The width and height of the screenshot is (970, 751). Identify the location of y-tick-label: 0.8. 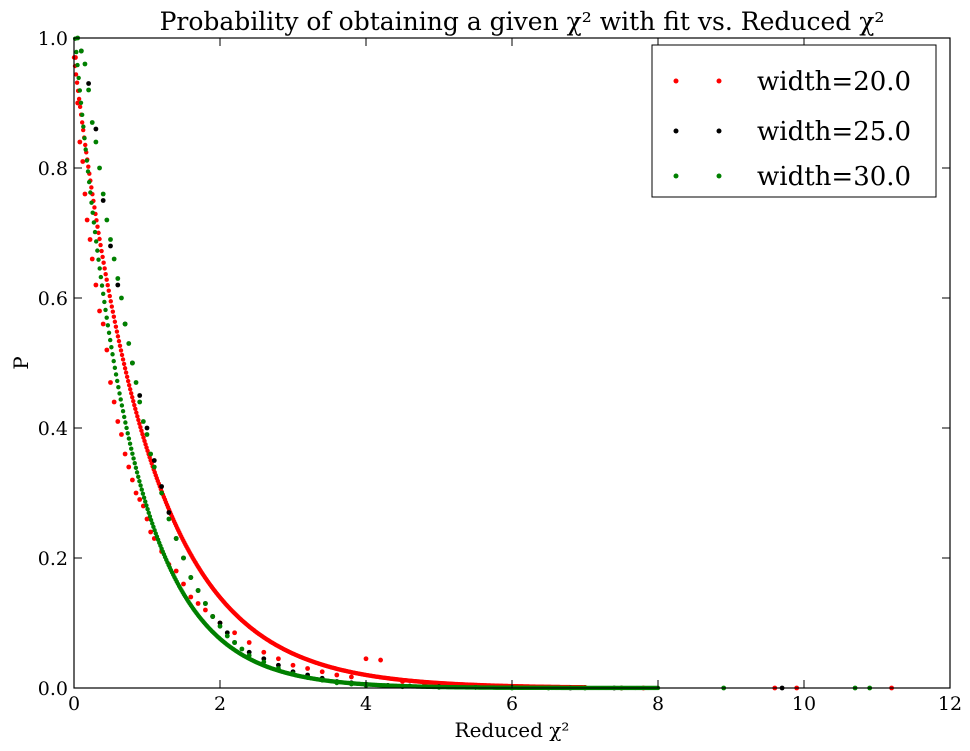
(53, 169).